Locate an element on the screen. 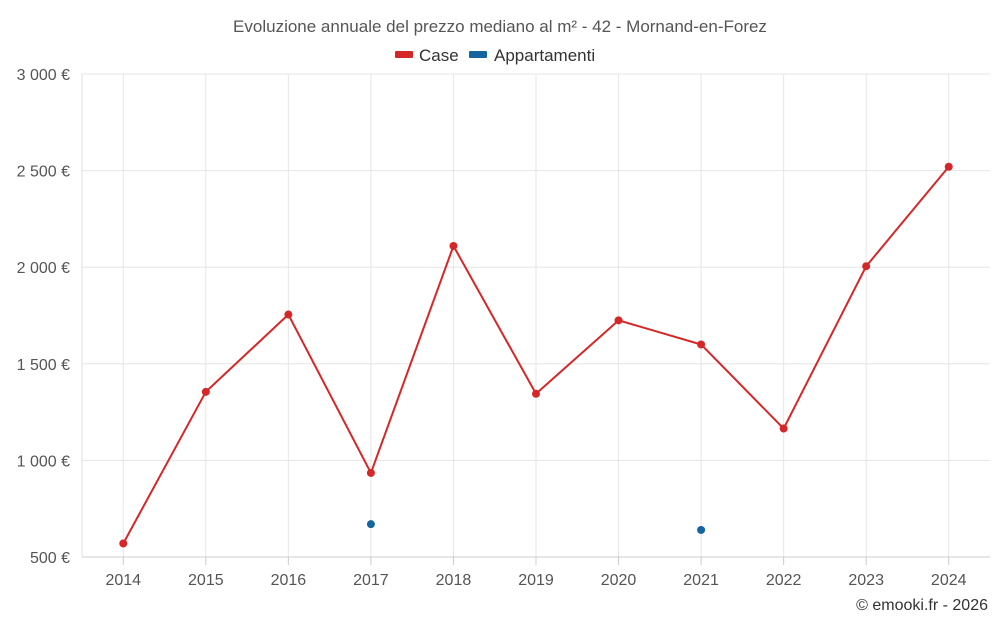 Image resolution: width=1000 pixels, height=625 pixels. data-point-case-2014 is located at coordinates (123, 543).